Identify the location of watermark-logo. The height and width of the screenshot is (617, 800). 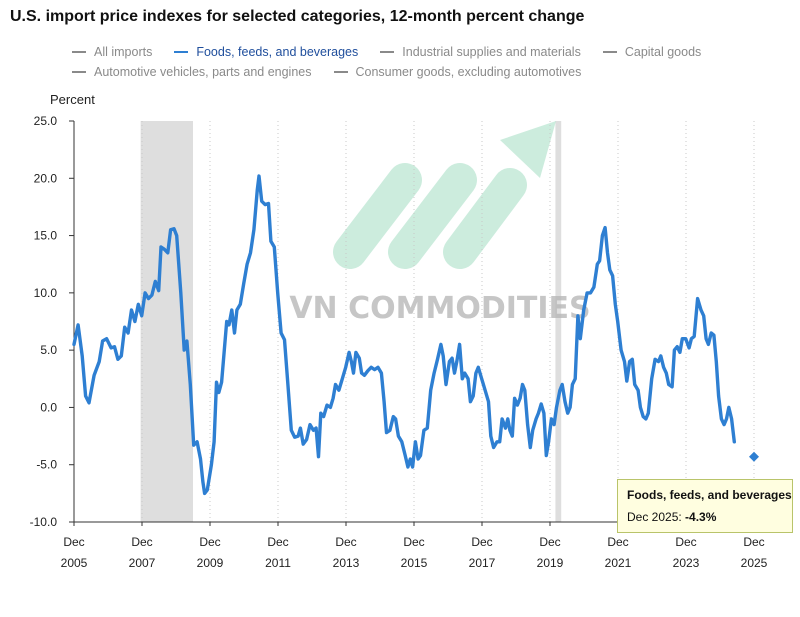
(444, 195).